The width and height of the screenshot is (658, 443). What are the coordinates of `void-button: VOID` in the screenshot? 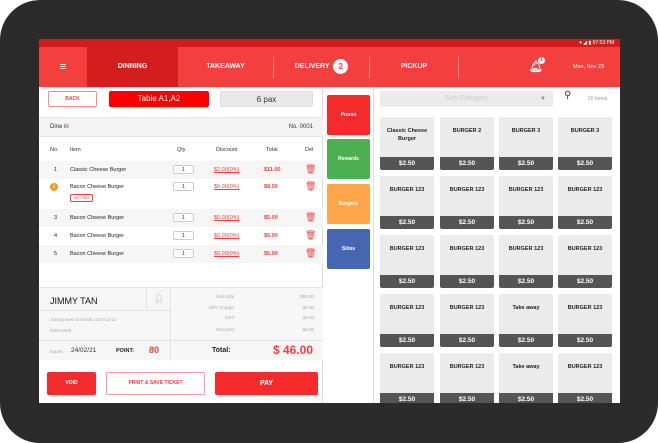 It's located at (71, 383).